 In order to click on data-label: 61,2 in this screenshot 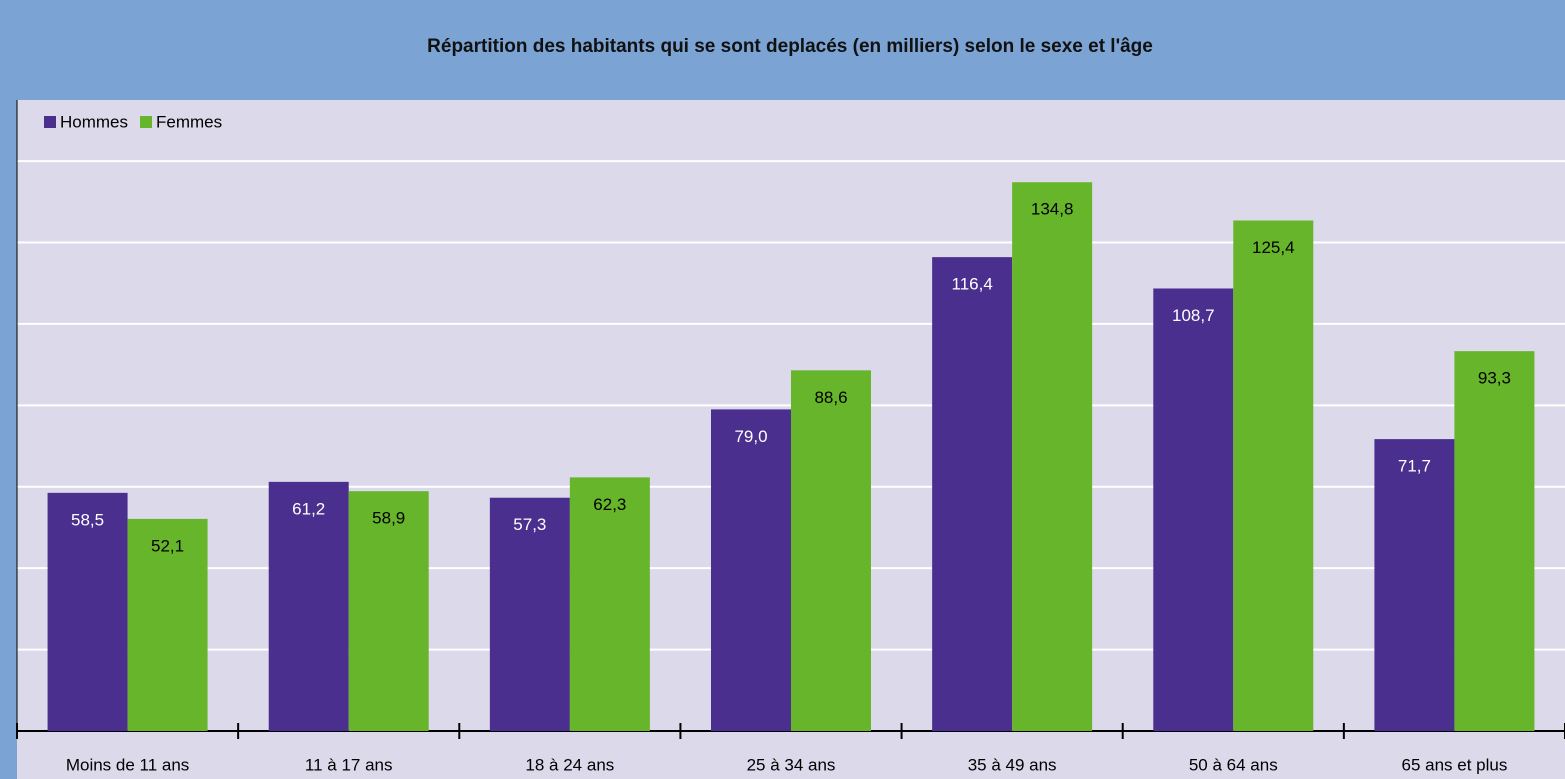, I will do `click(308, 508)`.